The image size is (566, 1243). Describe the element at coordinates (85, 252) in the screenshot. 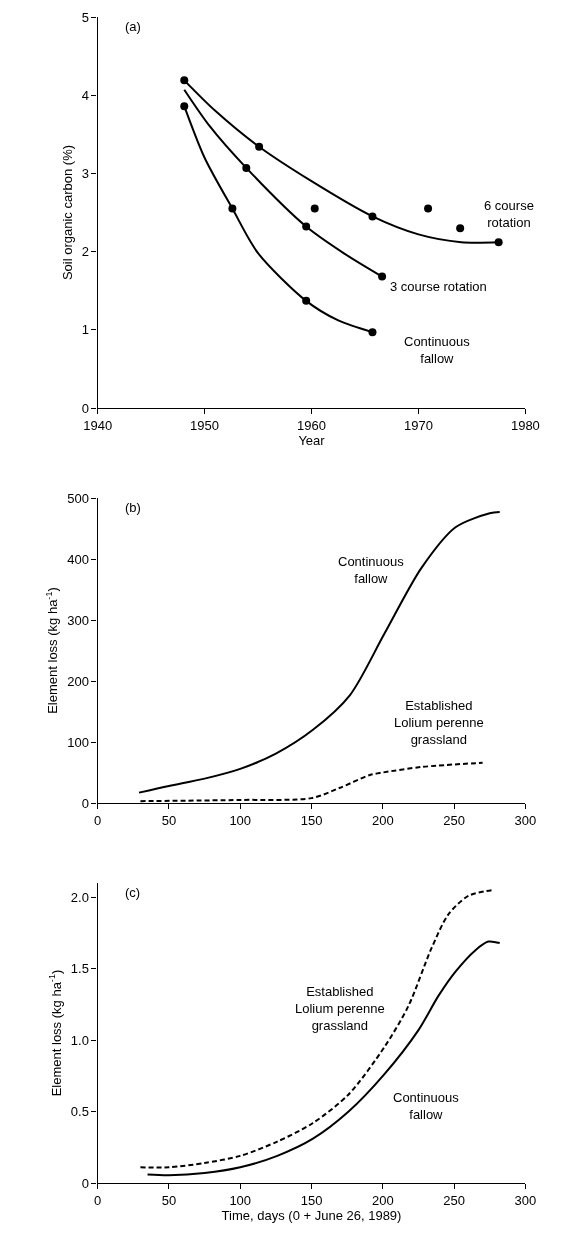

I see `y-tick-label: 2` at that location.